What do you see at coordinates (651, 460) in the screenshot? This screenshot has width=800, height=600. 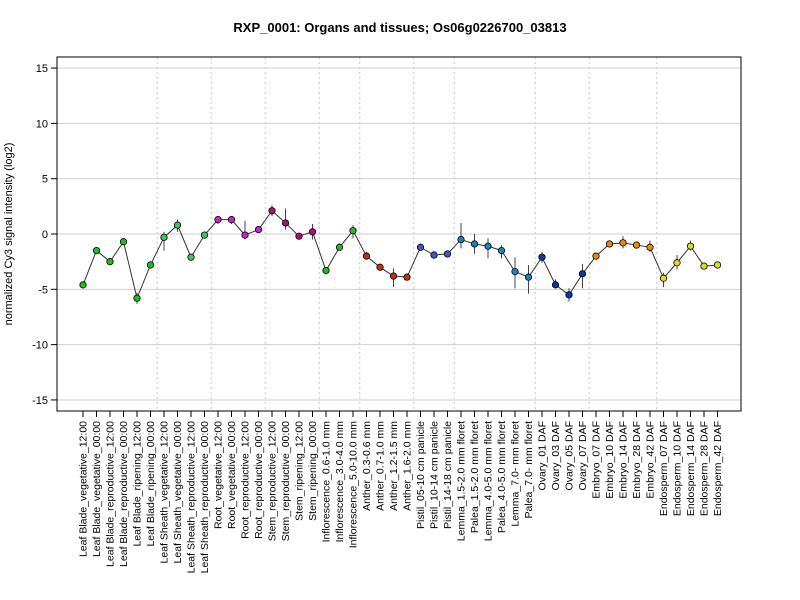 I see `x-tick-label: Embryo_42 DAF` at bounding box center [651, 460].